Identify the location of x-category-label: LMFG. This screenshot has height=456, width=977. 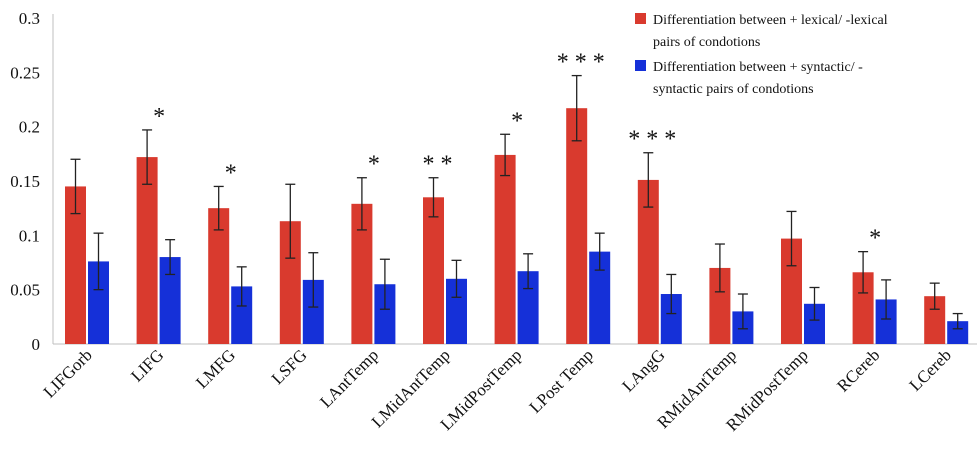
(215, 368).